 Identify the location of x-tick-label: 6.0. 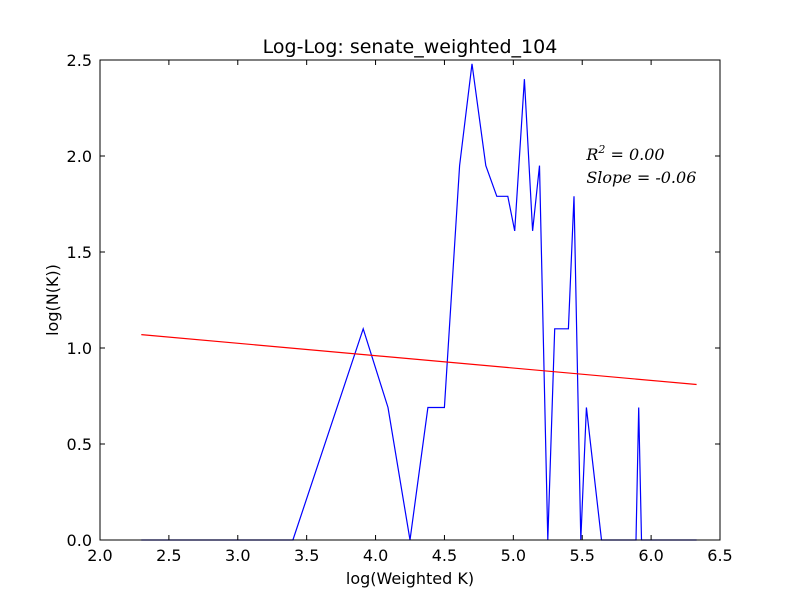
(650, 555).